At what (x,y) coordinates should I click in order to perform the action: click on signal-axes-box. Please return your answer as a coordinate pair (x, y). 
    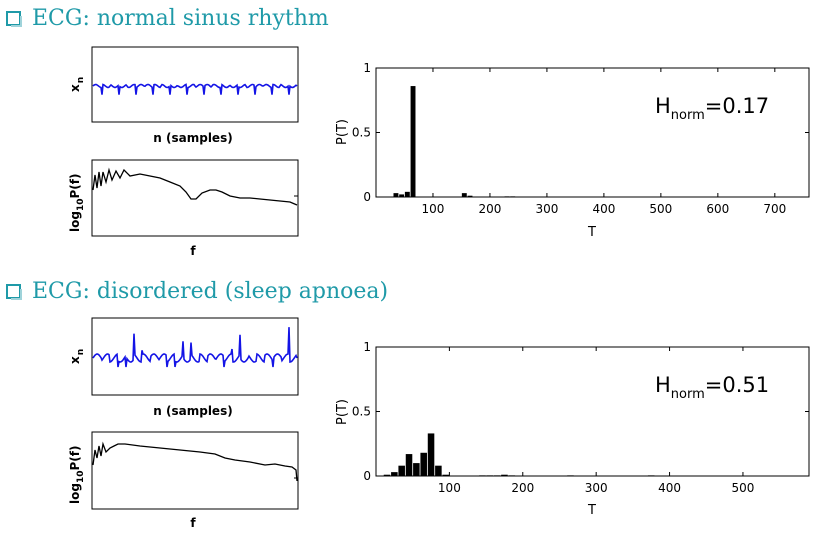
    Looking at the image, I should click on (195, 356).